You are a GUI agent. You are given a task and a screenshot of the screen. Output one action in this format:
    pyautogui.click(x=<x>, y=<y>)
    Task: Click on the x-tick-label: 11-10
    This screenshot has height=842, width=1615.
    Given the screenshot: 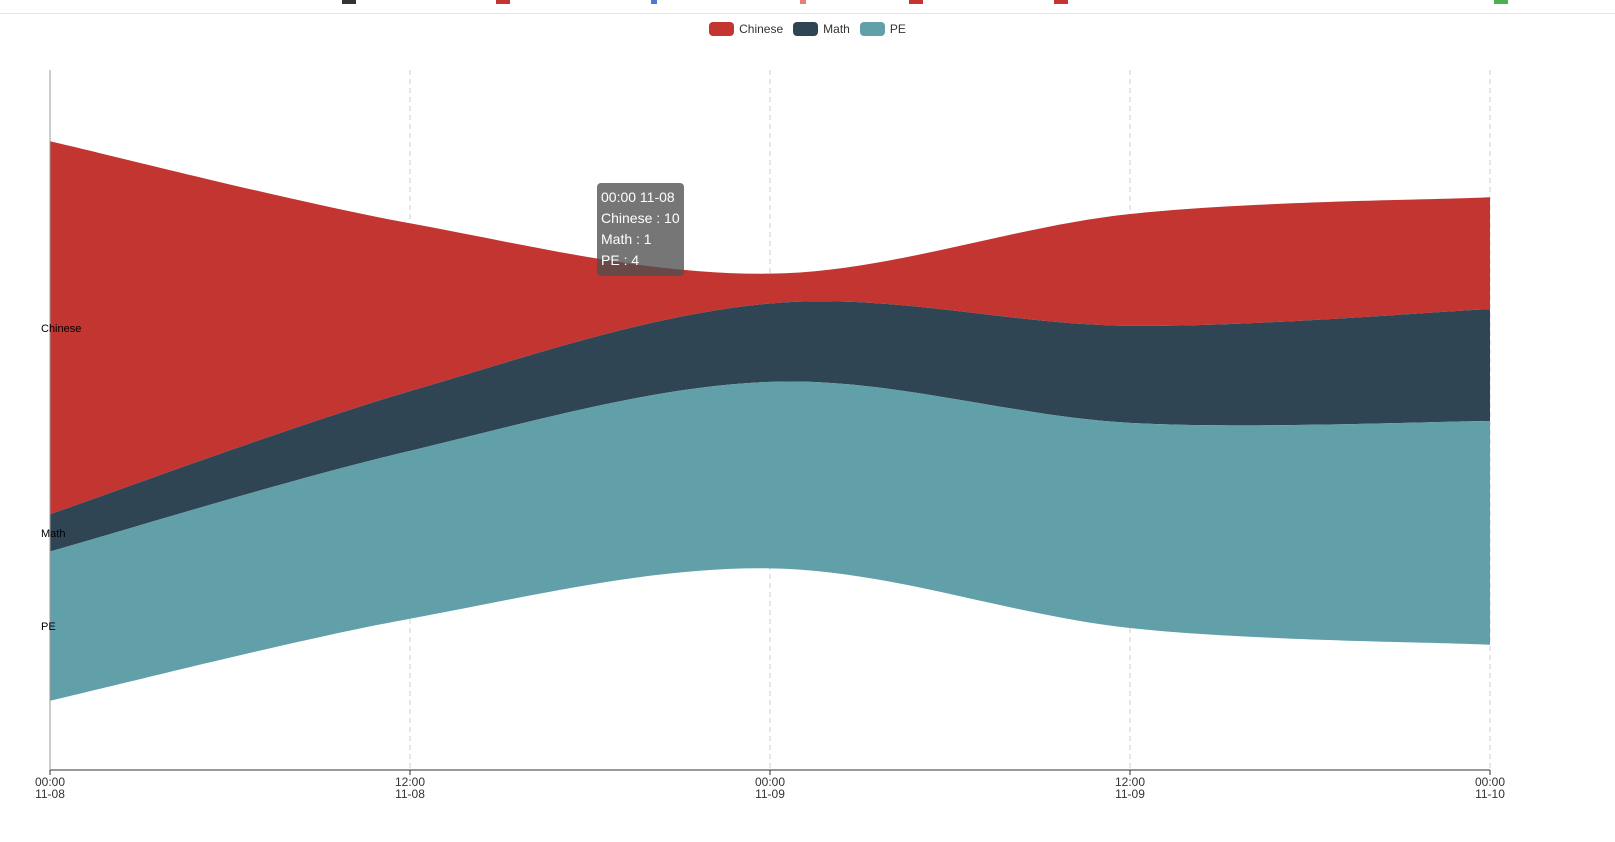 What is the action you would take?
    pyautogui.click(x=1490, y=794)
    